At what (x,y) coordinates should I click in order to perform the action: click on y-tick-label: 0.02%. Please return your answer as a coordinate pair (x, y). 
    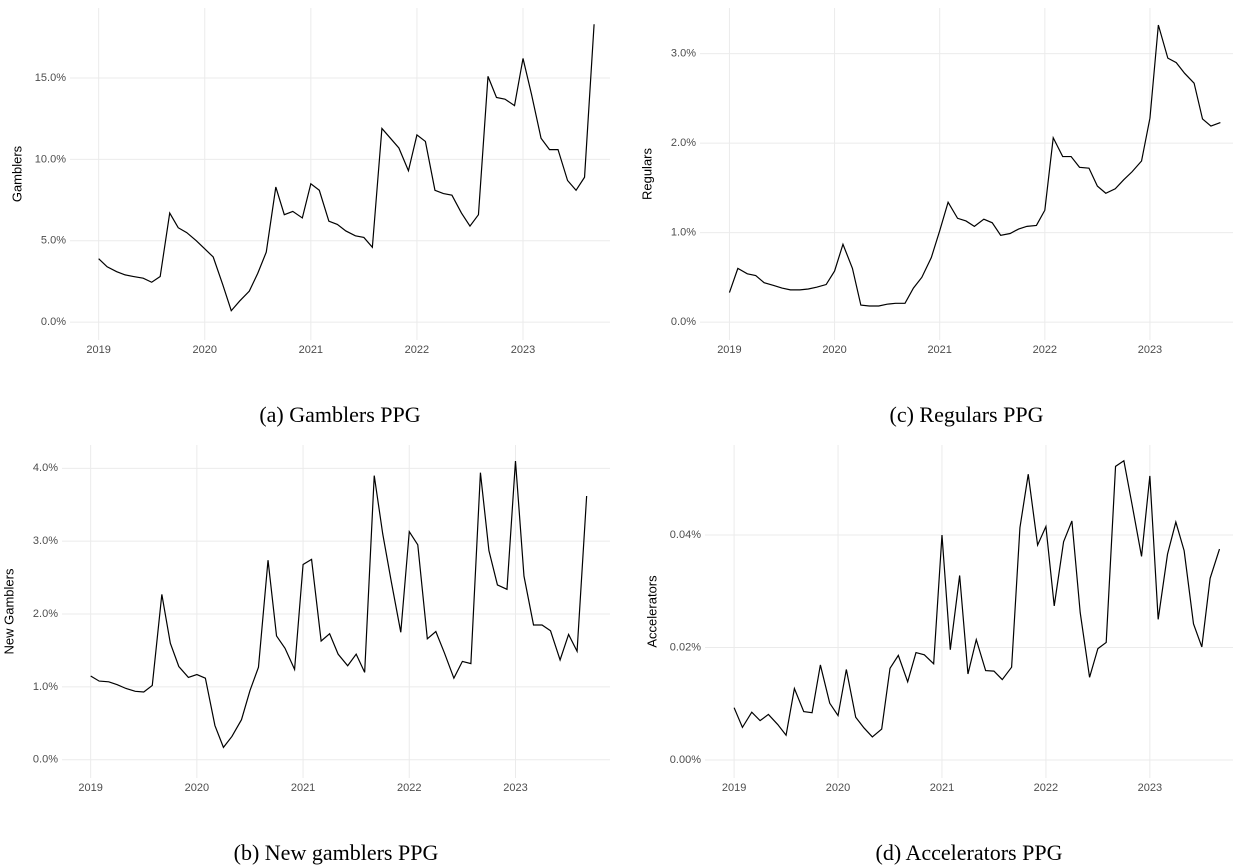
    Looking at the image, I should click on (685, 647).